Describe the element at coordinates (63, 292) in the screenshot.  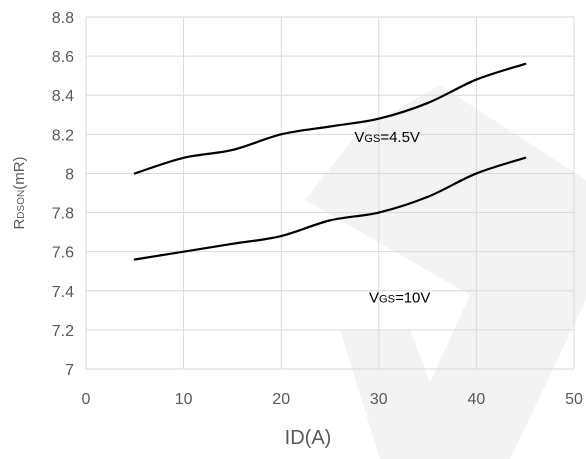
I see `y-tick-label-2: 7.4` at that location.